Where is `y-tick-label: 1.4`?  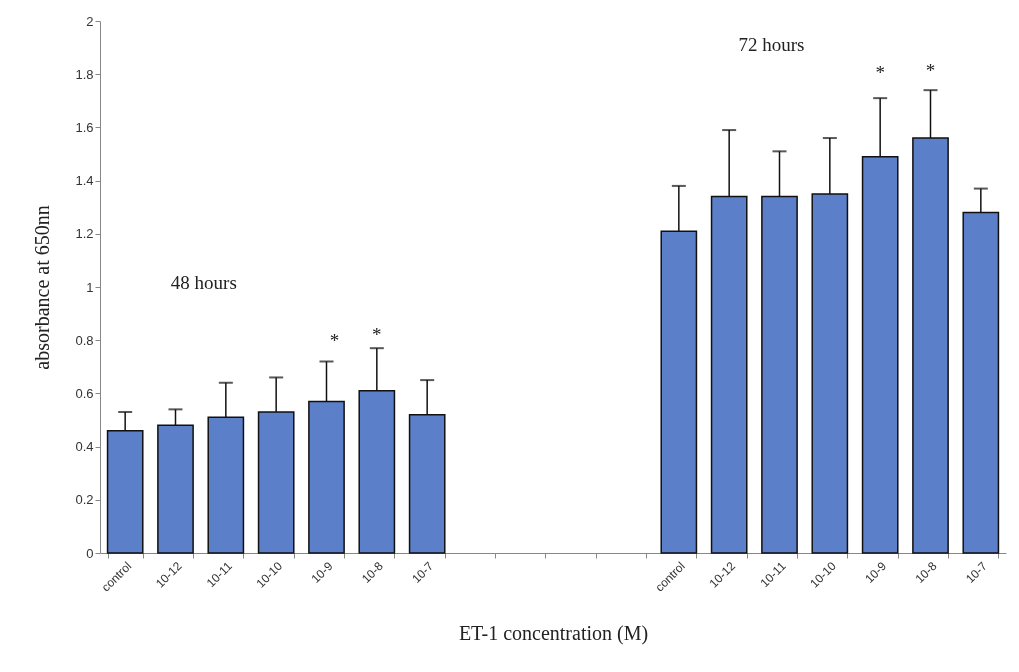
y-tick-label: 1.4 is located at coordinates (84, 181).